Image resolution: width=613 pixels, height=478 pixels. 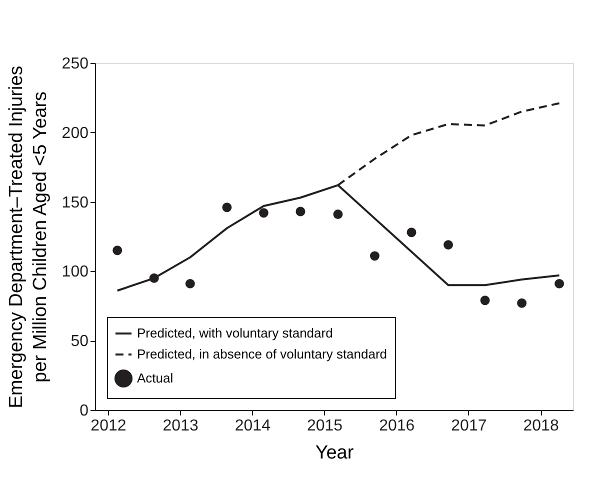 What do you see at coordinates (79, 341) in the screenshot?
I see `y-tick-label: 50` at bounding box center [79, 341].